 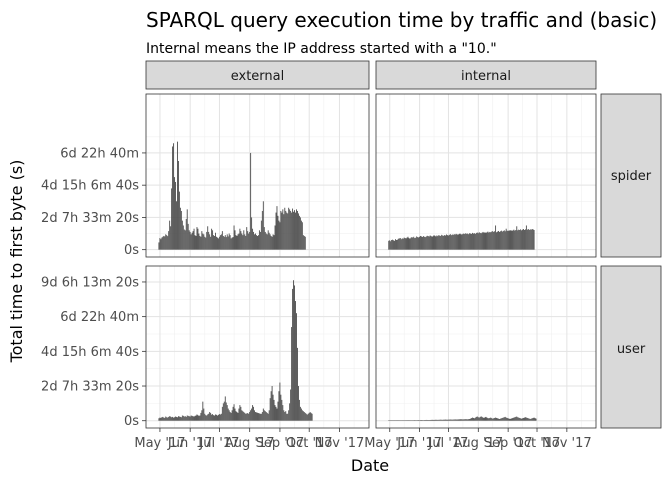 What do you see at coordinates (257, 75) in the screenshot?
I see `strip-column-external: external` at bounding box center [257, 75].